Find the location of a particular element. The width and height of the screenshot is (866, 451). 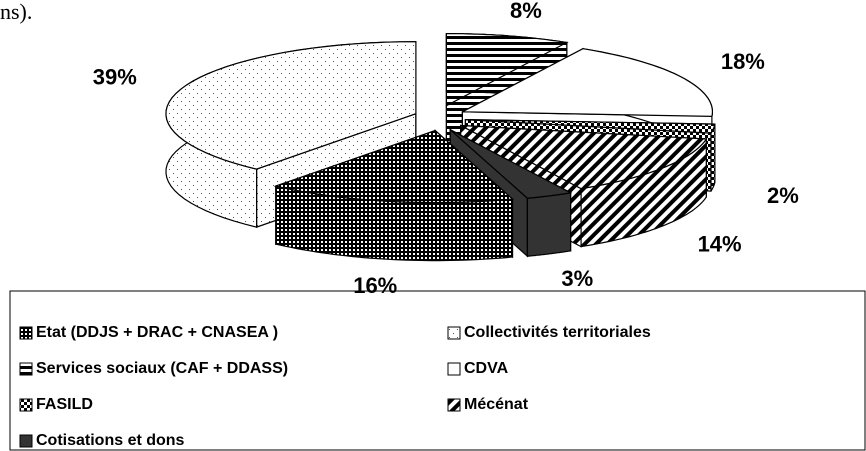

legend-label: Collectivités territoriales is located at coordinates (557, 332).